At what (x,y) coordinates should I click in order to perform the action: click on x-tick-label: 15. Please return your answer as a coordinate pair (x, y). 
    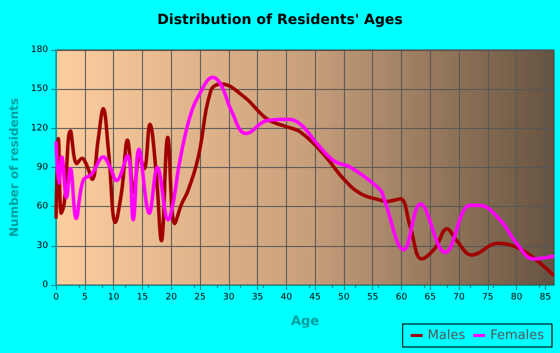
    Looking at the image, I should click on (142, 297).